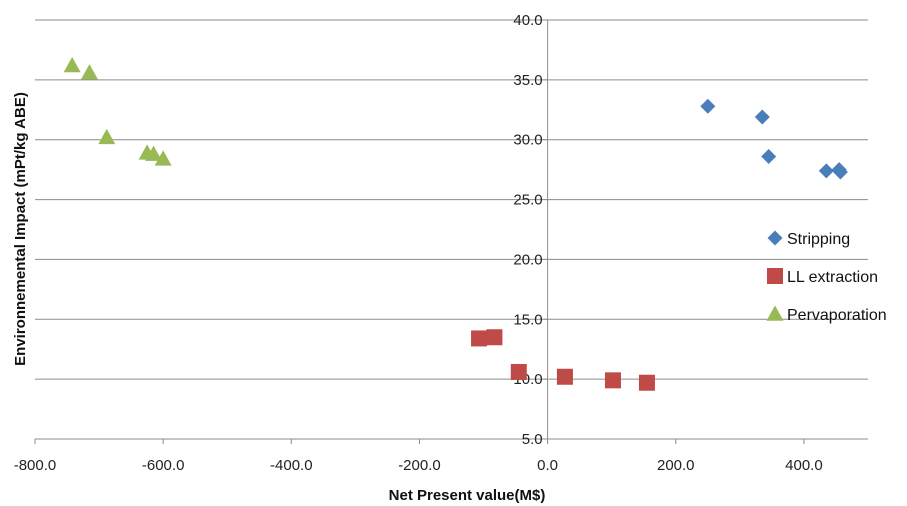 The image size is (907, 506). Describe the element at coordinates (527, 80) in the screenshot. I see `y-tick-label: 35.0` at that location.